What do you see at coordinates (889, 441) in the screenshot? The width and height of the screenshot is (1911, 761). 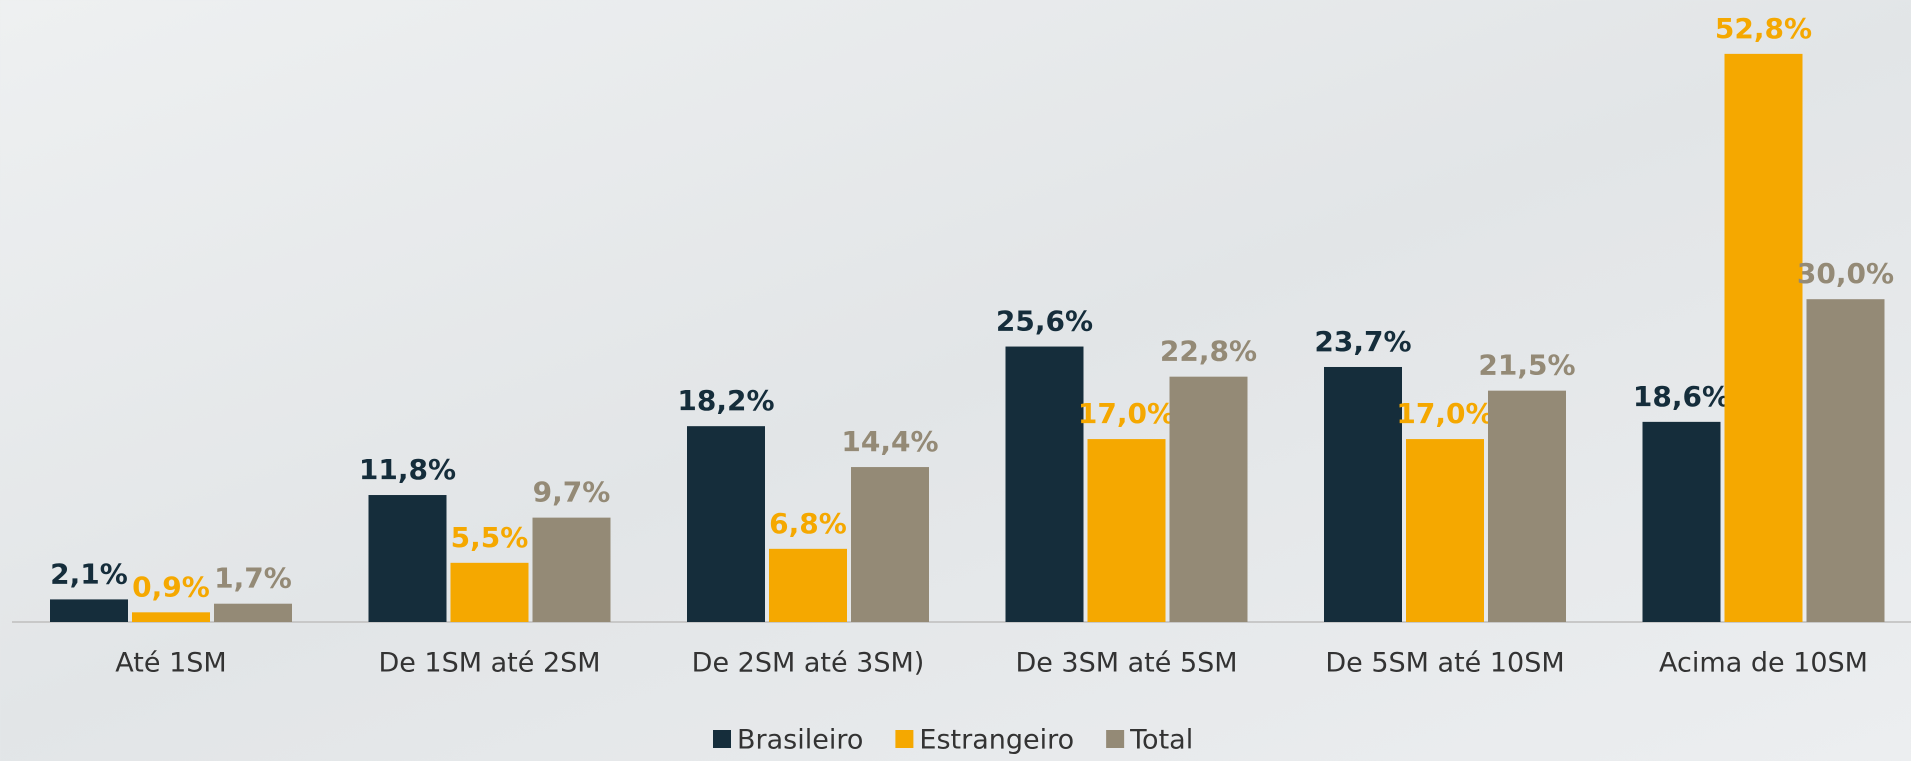 I see `data-label: 14,4%` at bounding box center [889, 441].